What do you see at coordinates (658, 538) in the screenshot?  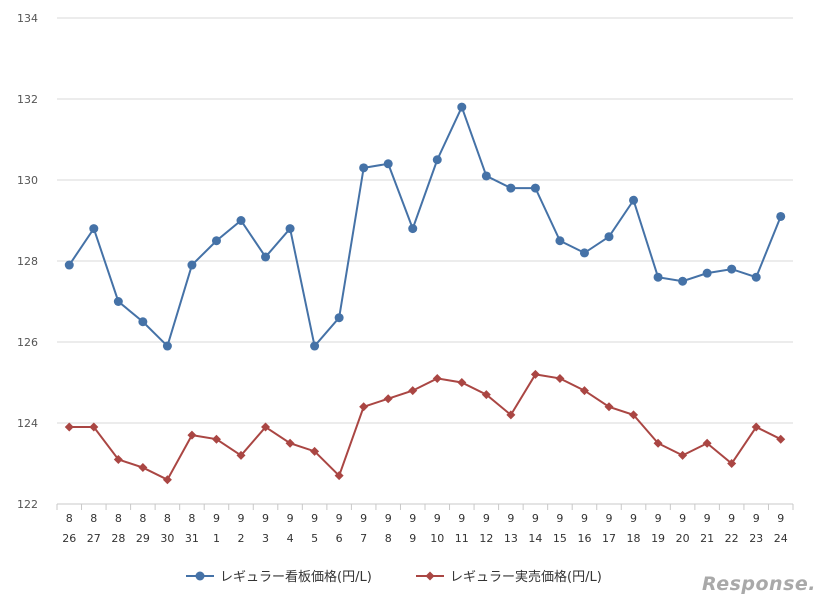 I see `x-tick-day: 19` at bounding box center [658, 538].